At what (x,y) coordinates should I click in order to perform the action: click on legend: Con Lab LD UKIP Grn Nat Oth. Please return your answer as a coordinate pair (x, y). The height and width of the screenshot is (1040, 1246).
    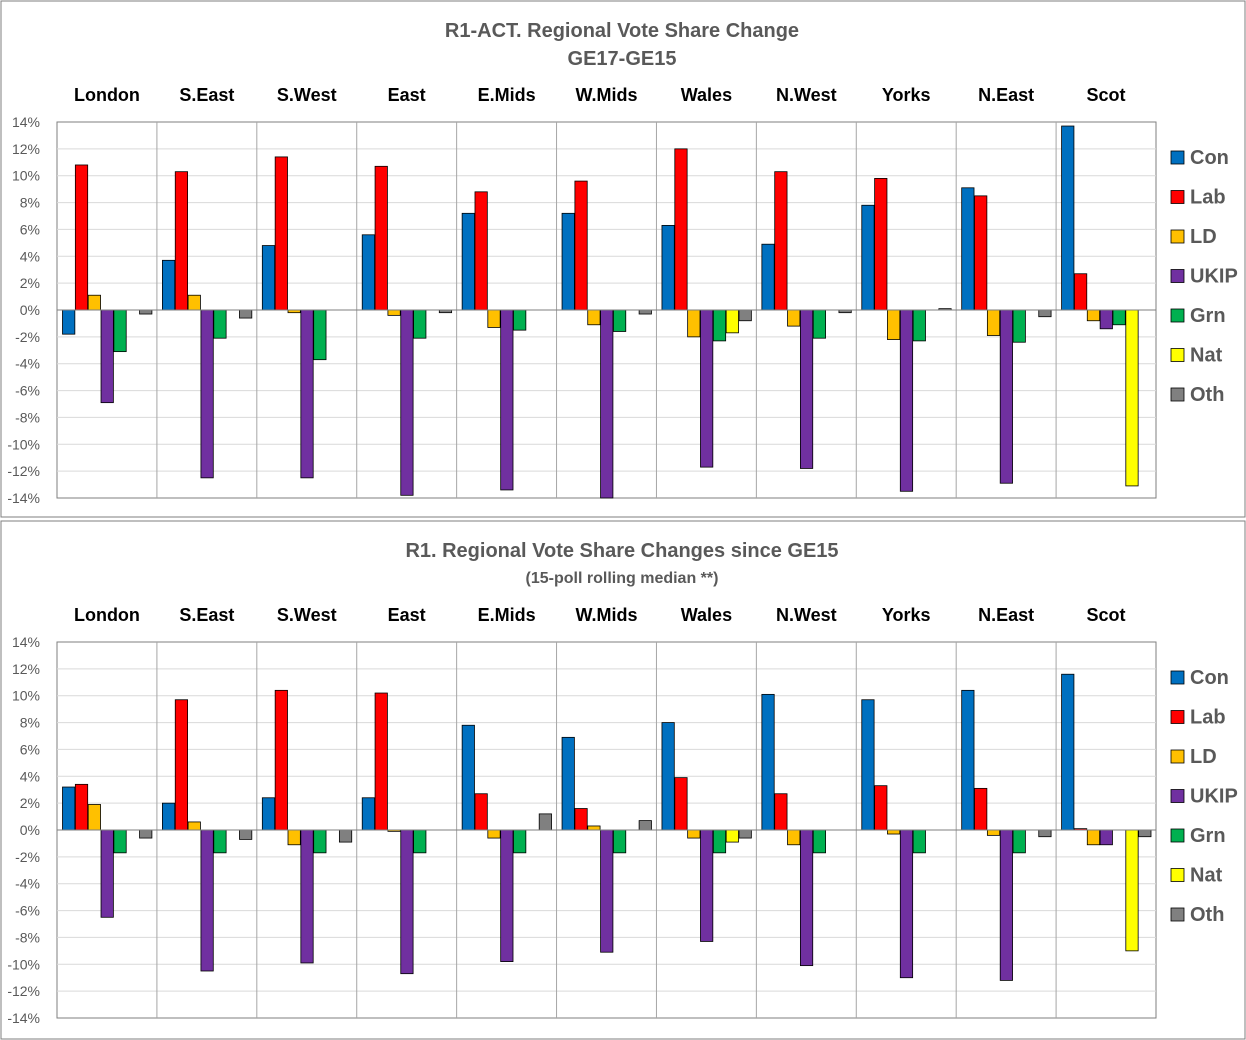
    Looking at the image, I should click on (1204, 796).